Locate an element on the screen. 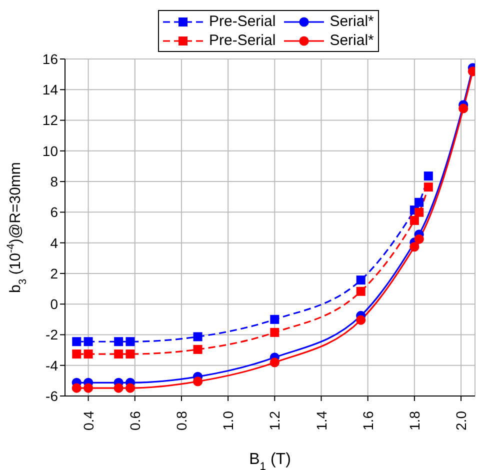 This screenshot has height=470, width=478. y-tick-label: 4 is located at coordinates (54, 242).